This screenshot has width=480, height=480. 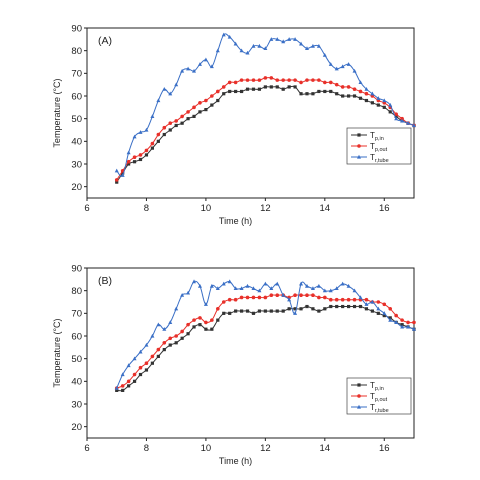 What do you see at coordinates (105, 41) in the screenshot?
I see `panel-label: (A)` at bounding box center [105, 41].